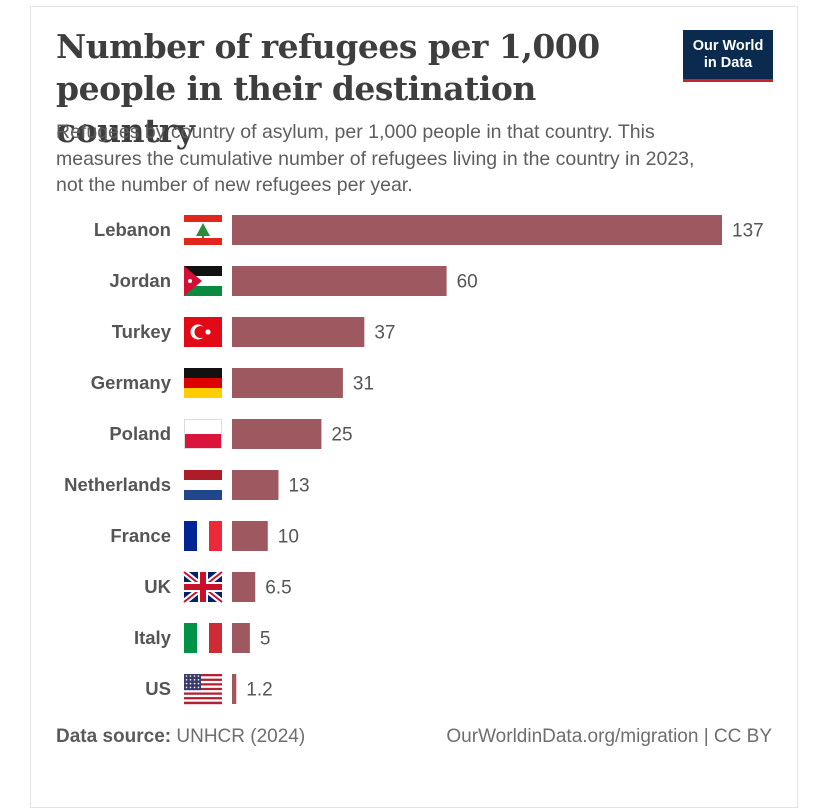  Describe the element at coordinates (298, 486) in the screenshot. I see `value-label: 13` at that location.